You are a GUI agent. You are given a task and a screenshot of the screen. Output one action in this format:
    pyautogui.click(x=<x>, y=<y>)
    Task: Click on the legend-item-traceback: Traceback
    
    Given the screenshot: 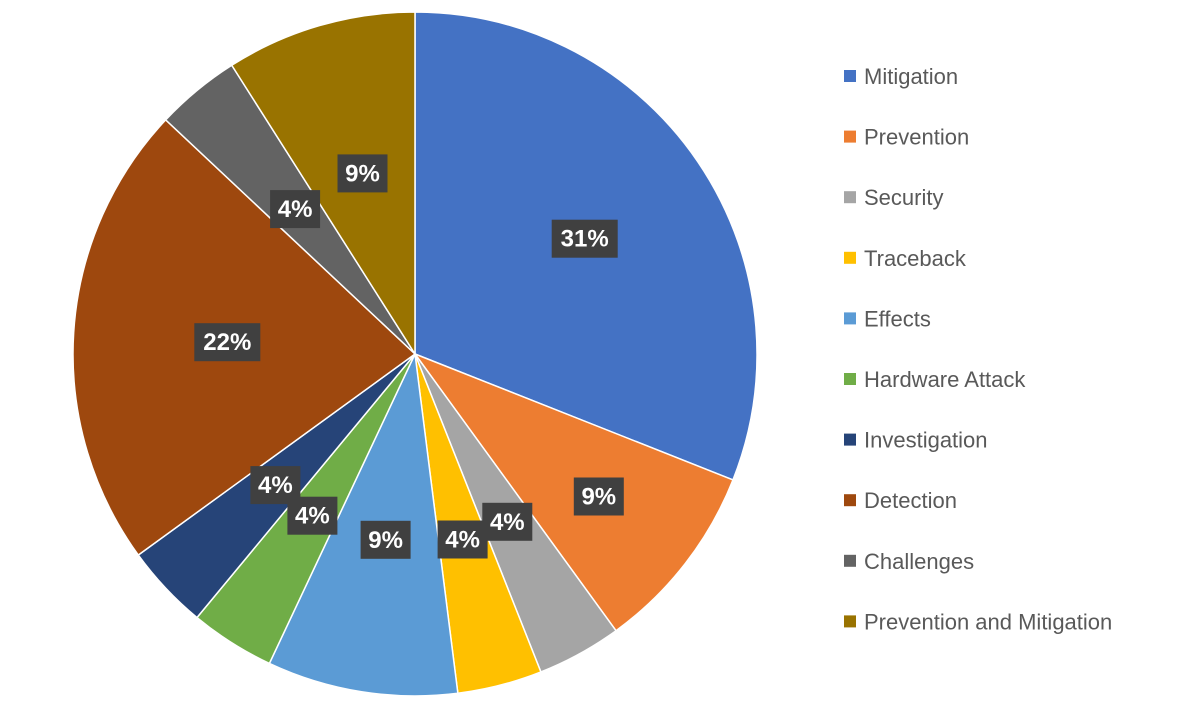 What is the action you would take?
    pyautogui.click(x=905, y=258)
    